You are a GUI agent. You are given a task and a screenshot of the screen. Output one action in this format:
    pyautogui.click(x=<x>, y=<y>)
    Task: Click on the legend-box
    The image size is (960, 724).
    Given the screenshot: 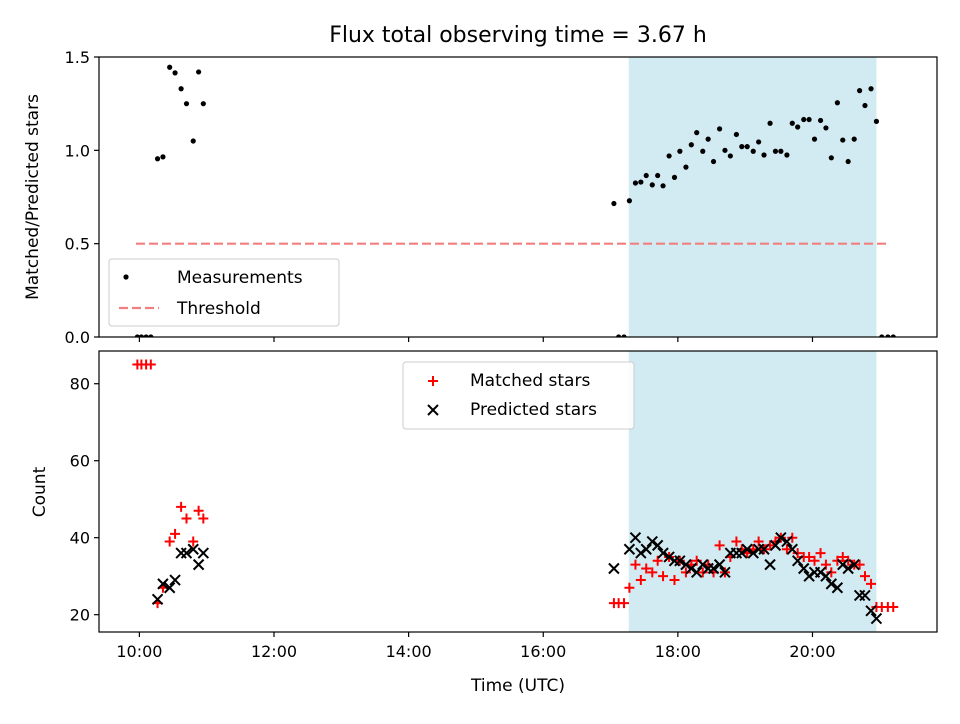 What is the action you would take?
    pyautogui.click(x=518, y=395)
    